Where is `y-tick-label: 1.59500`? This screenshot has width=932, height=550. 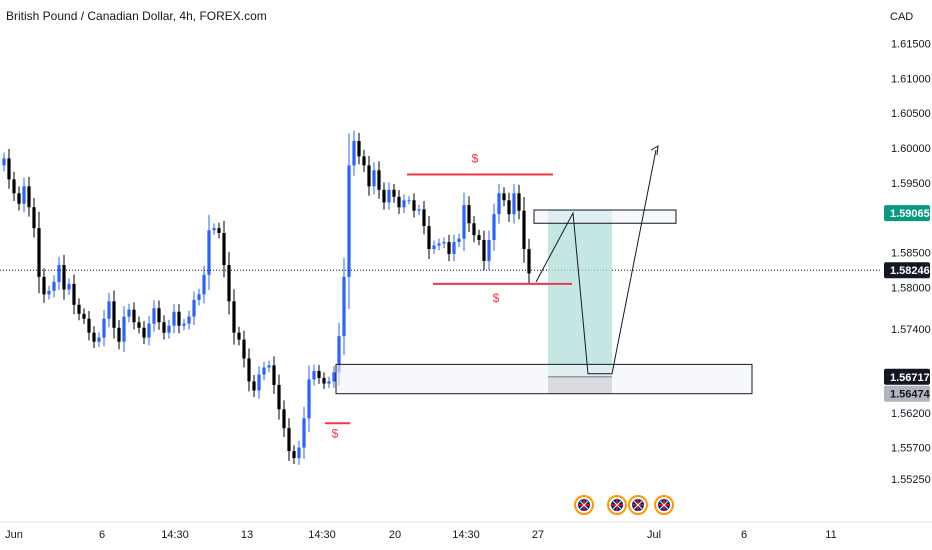 y-tick-label: 1.59500 is located at coordinates (911, 184).